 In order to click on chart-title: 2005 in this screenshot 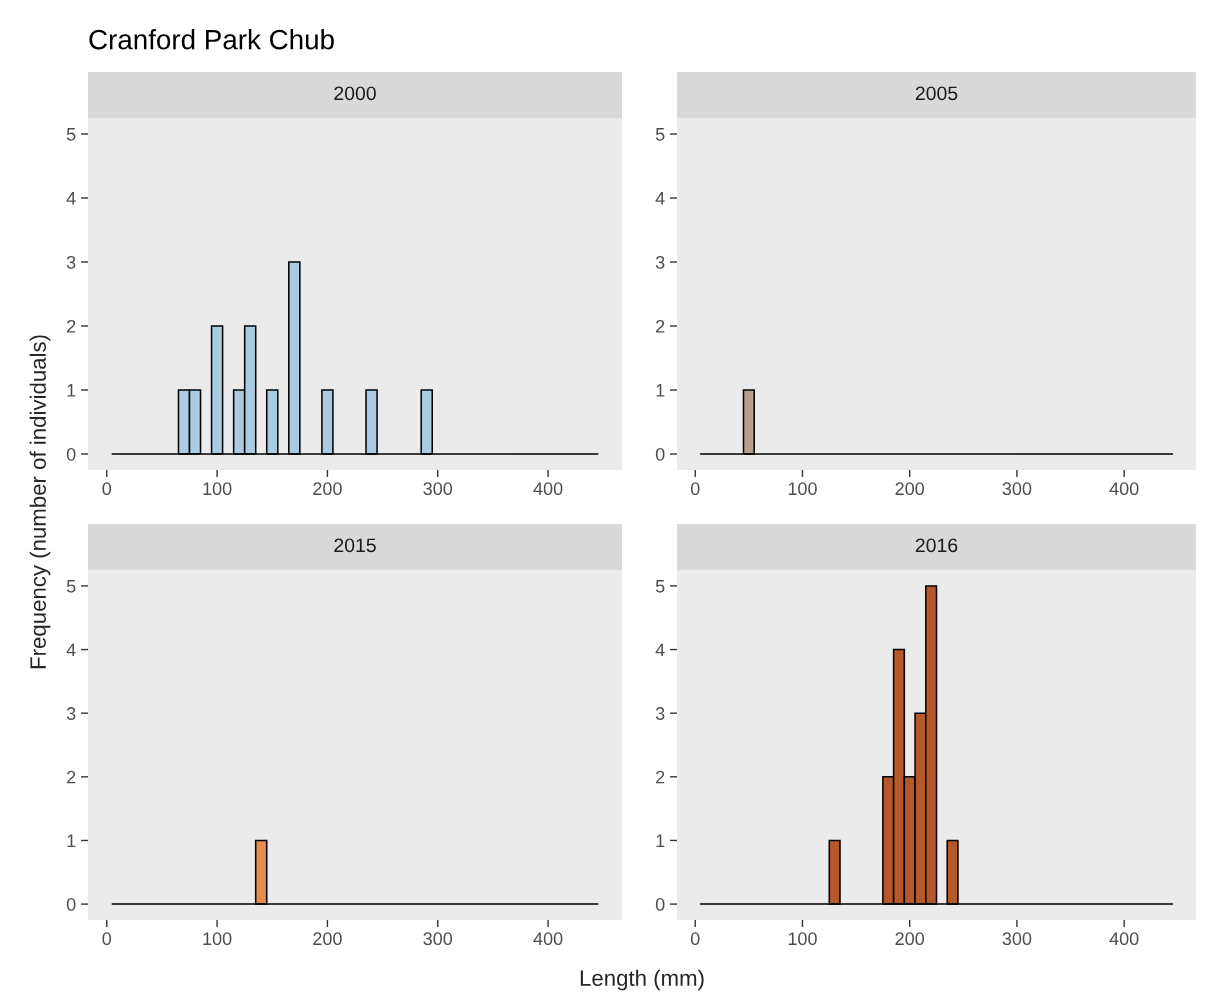, I will do `click(936, 93)`.